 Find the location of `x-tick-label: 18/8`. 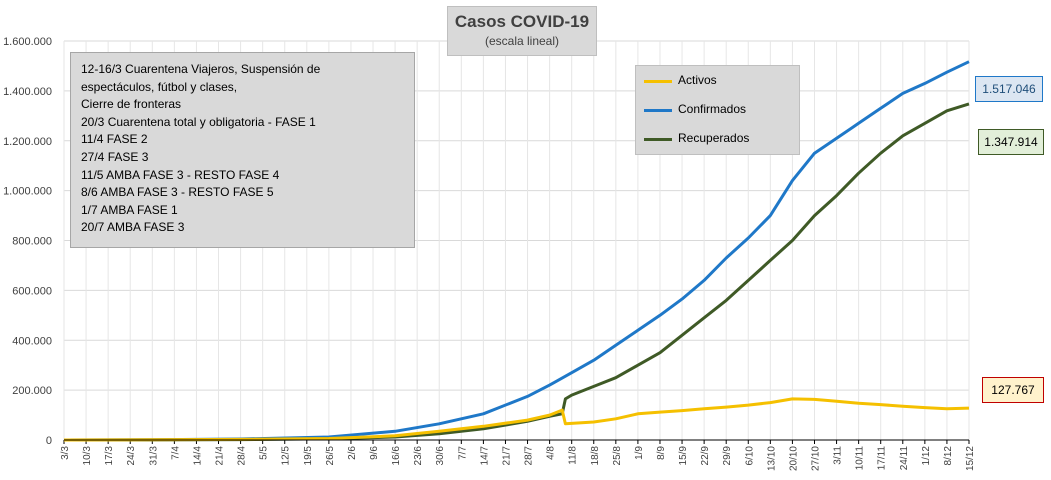

x-tick-label: 18/8 is located at coordinates (595, 456).